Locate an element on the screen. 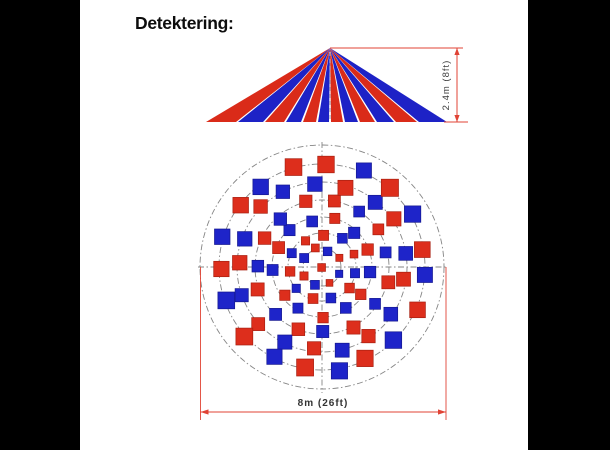  letterbox-left is located at coordinates (40, 225).